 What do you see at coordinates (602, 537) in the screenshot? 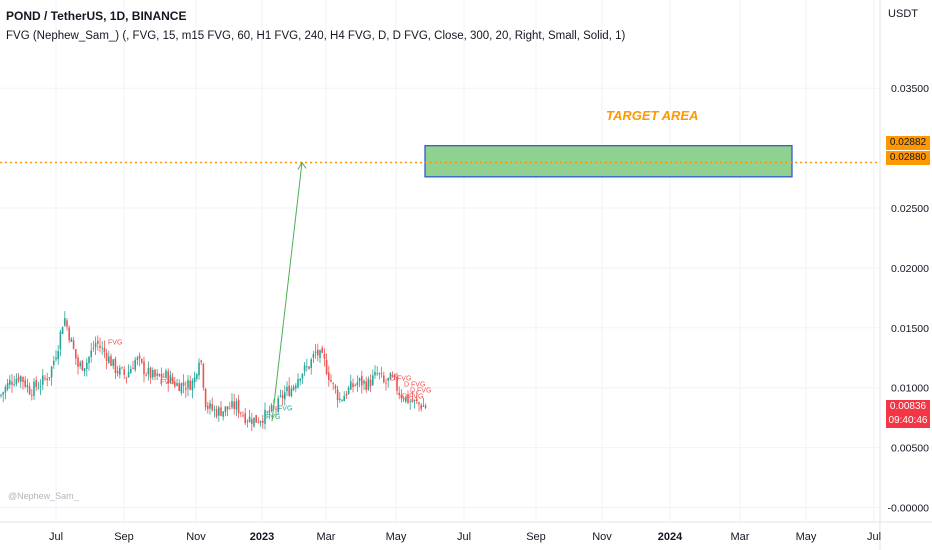
I see `x-tick-label: Nov` at bounding box center [602, 537].